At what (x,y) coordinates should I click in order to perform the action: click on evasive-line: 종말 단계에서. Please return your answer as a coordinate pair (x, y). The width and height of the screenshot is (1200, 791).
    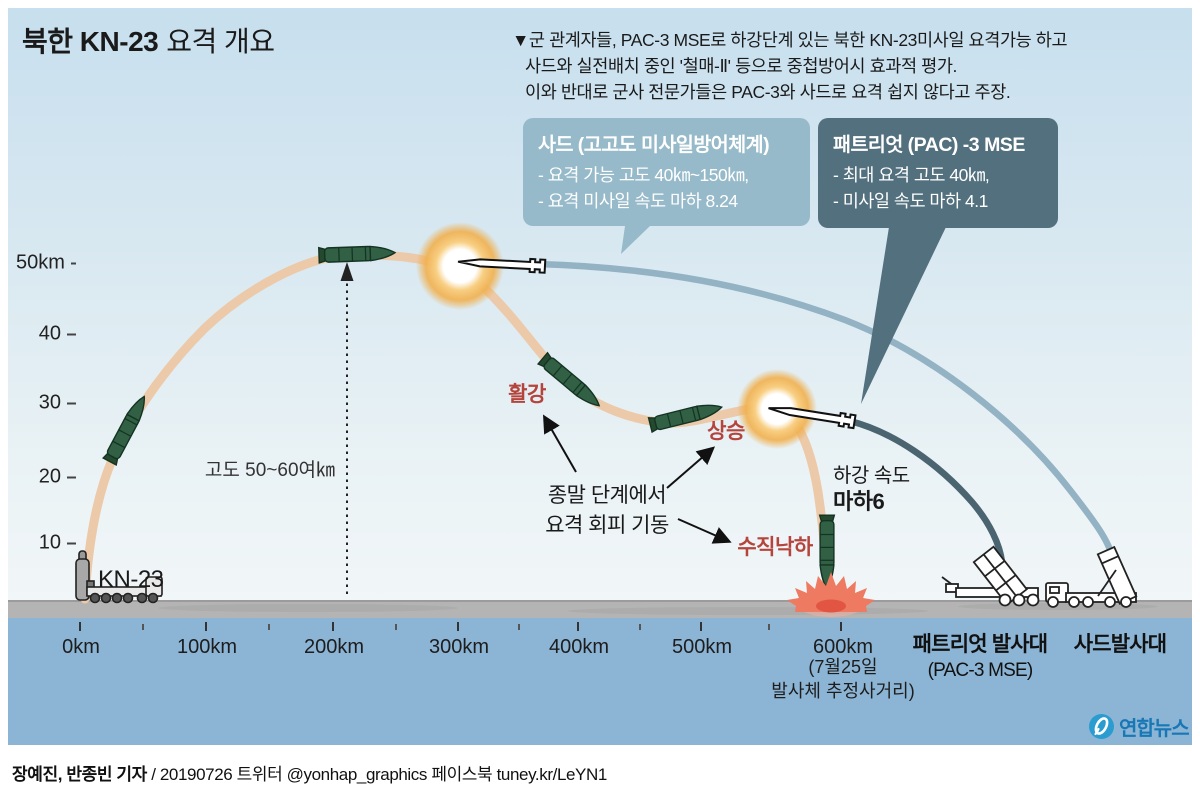
    Looking at the image, I should click on (607, 495).